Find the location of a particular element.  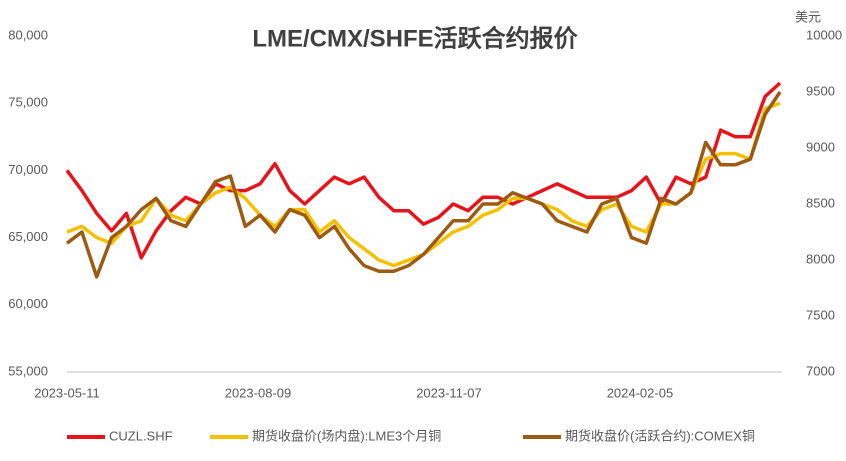

chart-title: LME/CMX/SHFE活跃合约报价 is located at coordinates (415, 38).